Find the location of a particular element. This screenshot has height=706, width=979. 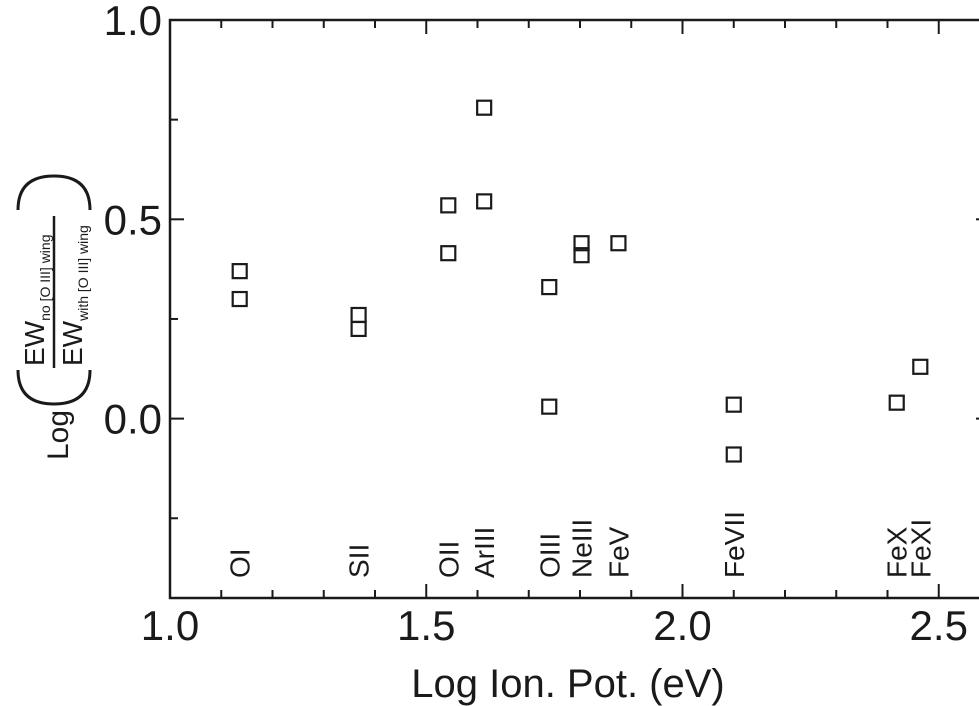

y-axis-title-denominator: EWwith [O III] wing is located at coordinates (74, 295).